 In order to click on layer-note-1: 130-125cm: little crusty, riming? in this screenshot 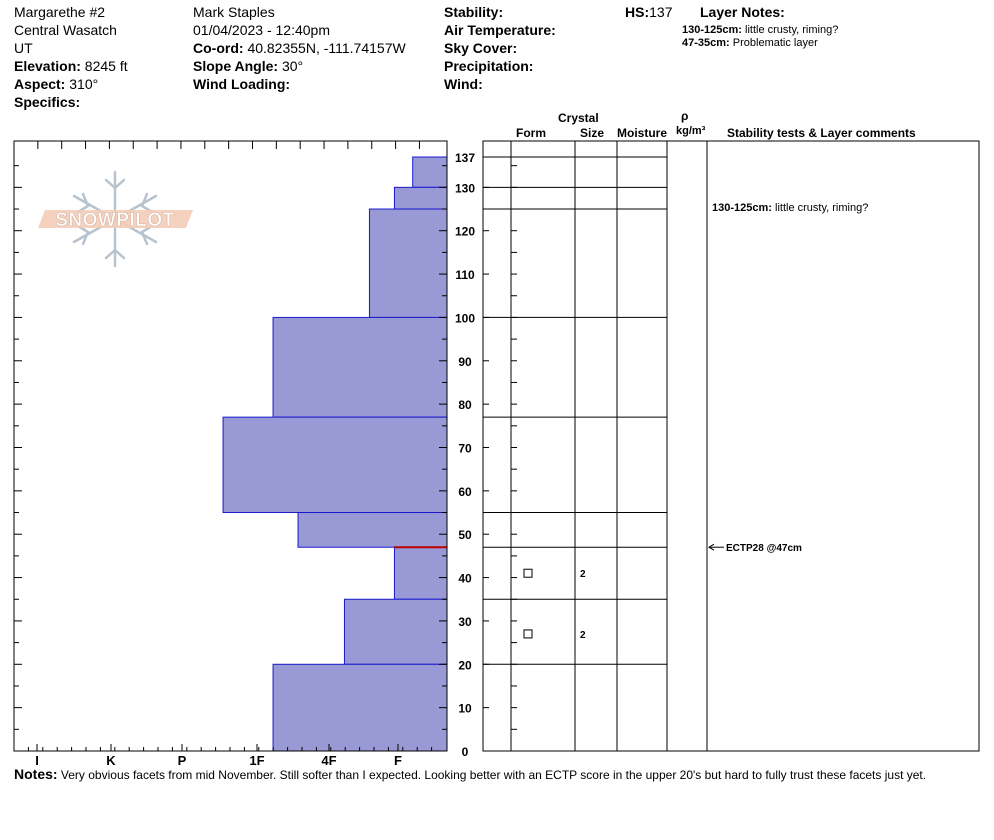, I will do `click(760, 30)`.